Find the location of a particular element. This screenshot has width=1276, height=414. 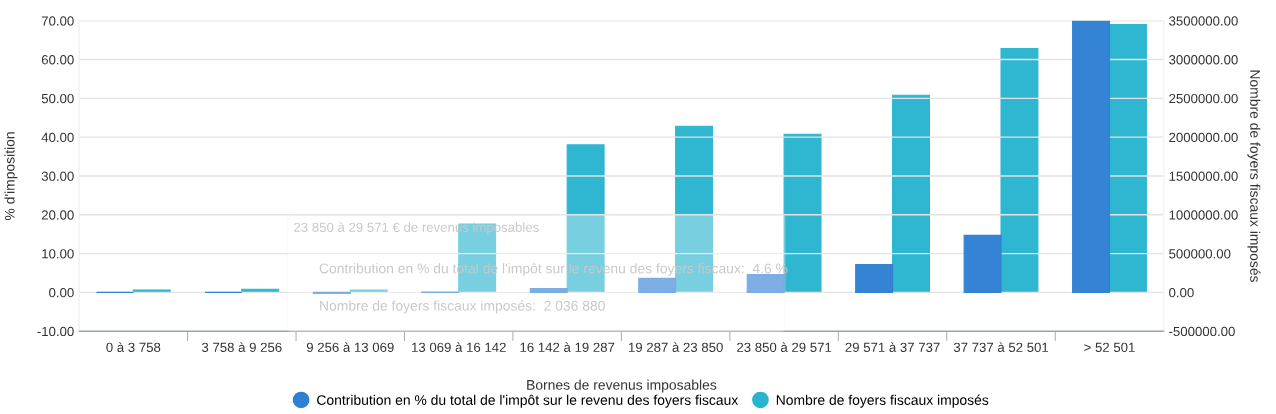

x-tick-label: > 52 501 is located at coordinates (1109, 347).